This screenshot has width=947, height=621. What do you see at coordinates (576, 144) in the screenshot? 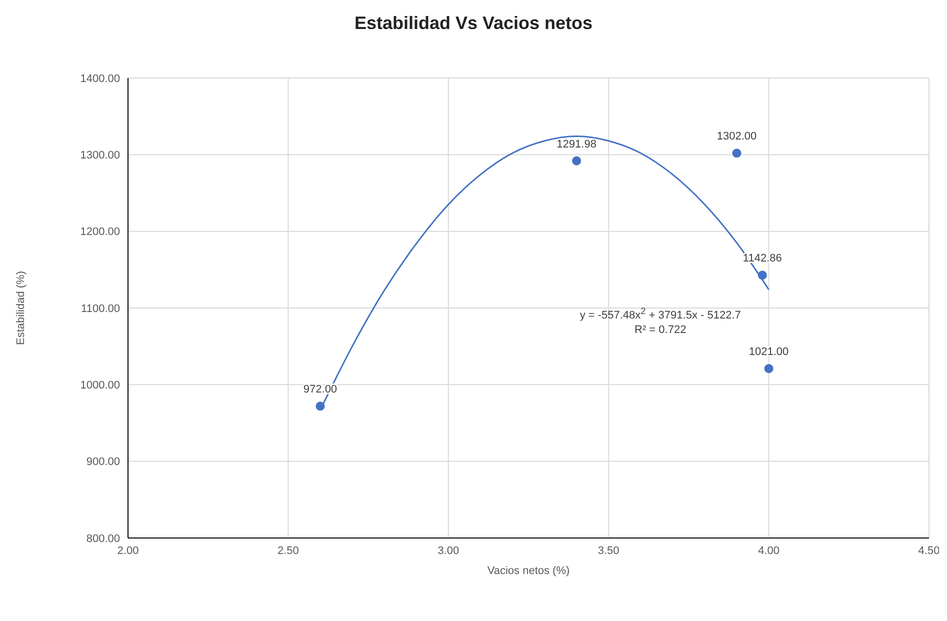
I see `data-label: 1291.98` at bounding box center [576, 144].